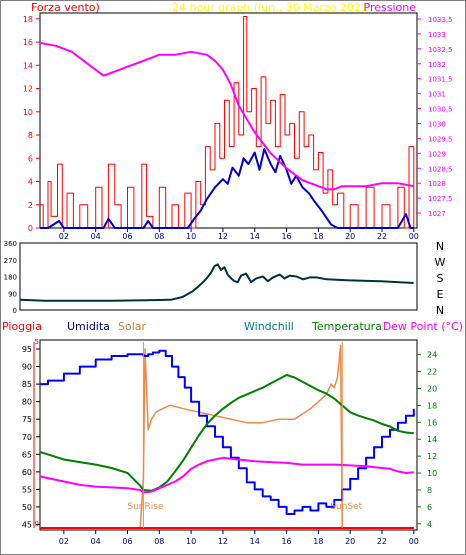  What do you see at coordinates (440, 20) in the screenshot?
I see `y-right-tick-label: 1033,5` at bounding box center [440, 20].